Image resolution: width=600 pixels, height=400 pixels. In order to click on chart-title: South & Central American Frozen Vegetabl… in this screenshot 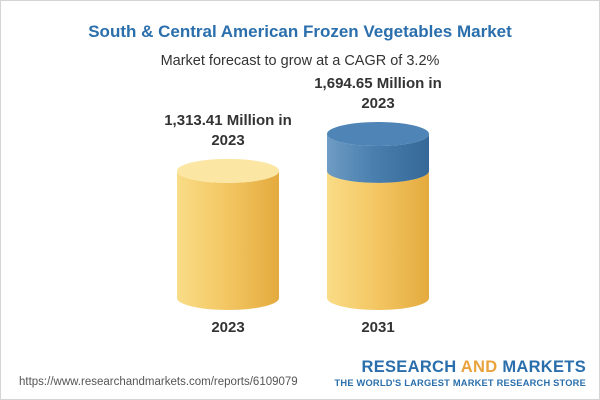, I will do `click(300, 31)`.